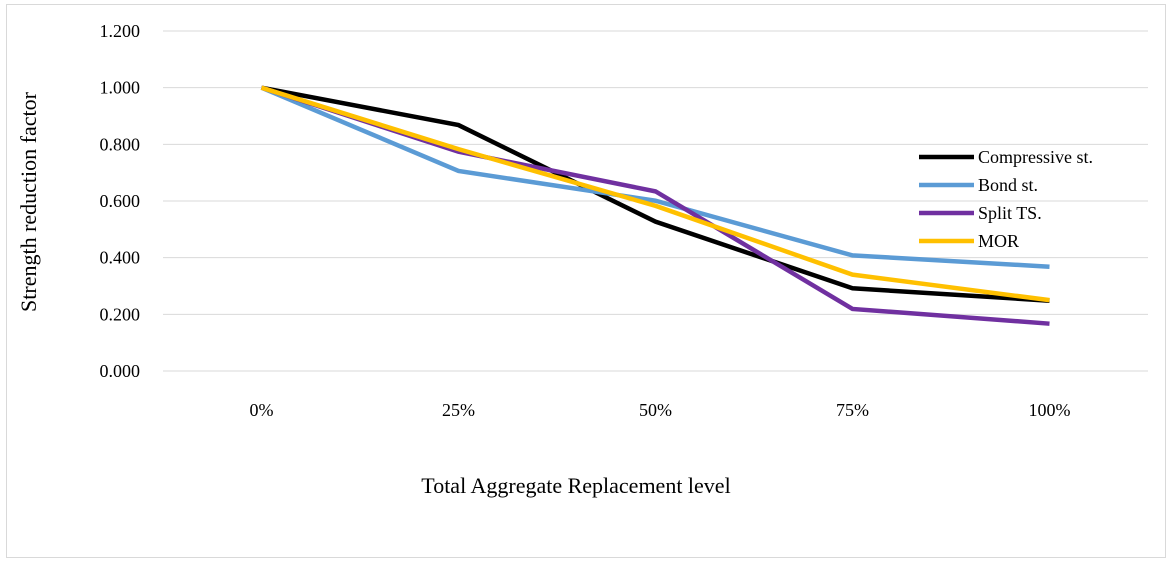  Describe the element at coordinates (28, 201) in the screenshot. I see `y-axis-title: Strength reduction factor` at that location.